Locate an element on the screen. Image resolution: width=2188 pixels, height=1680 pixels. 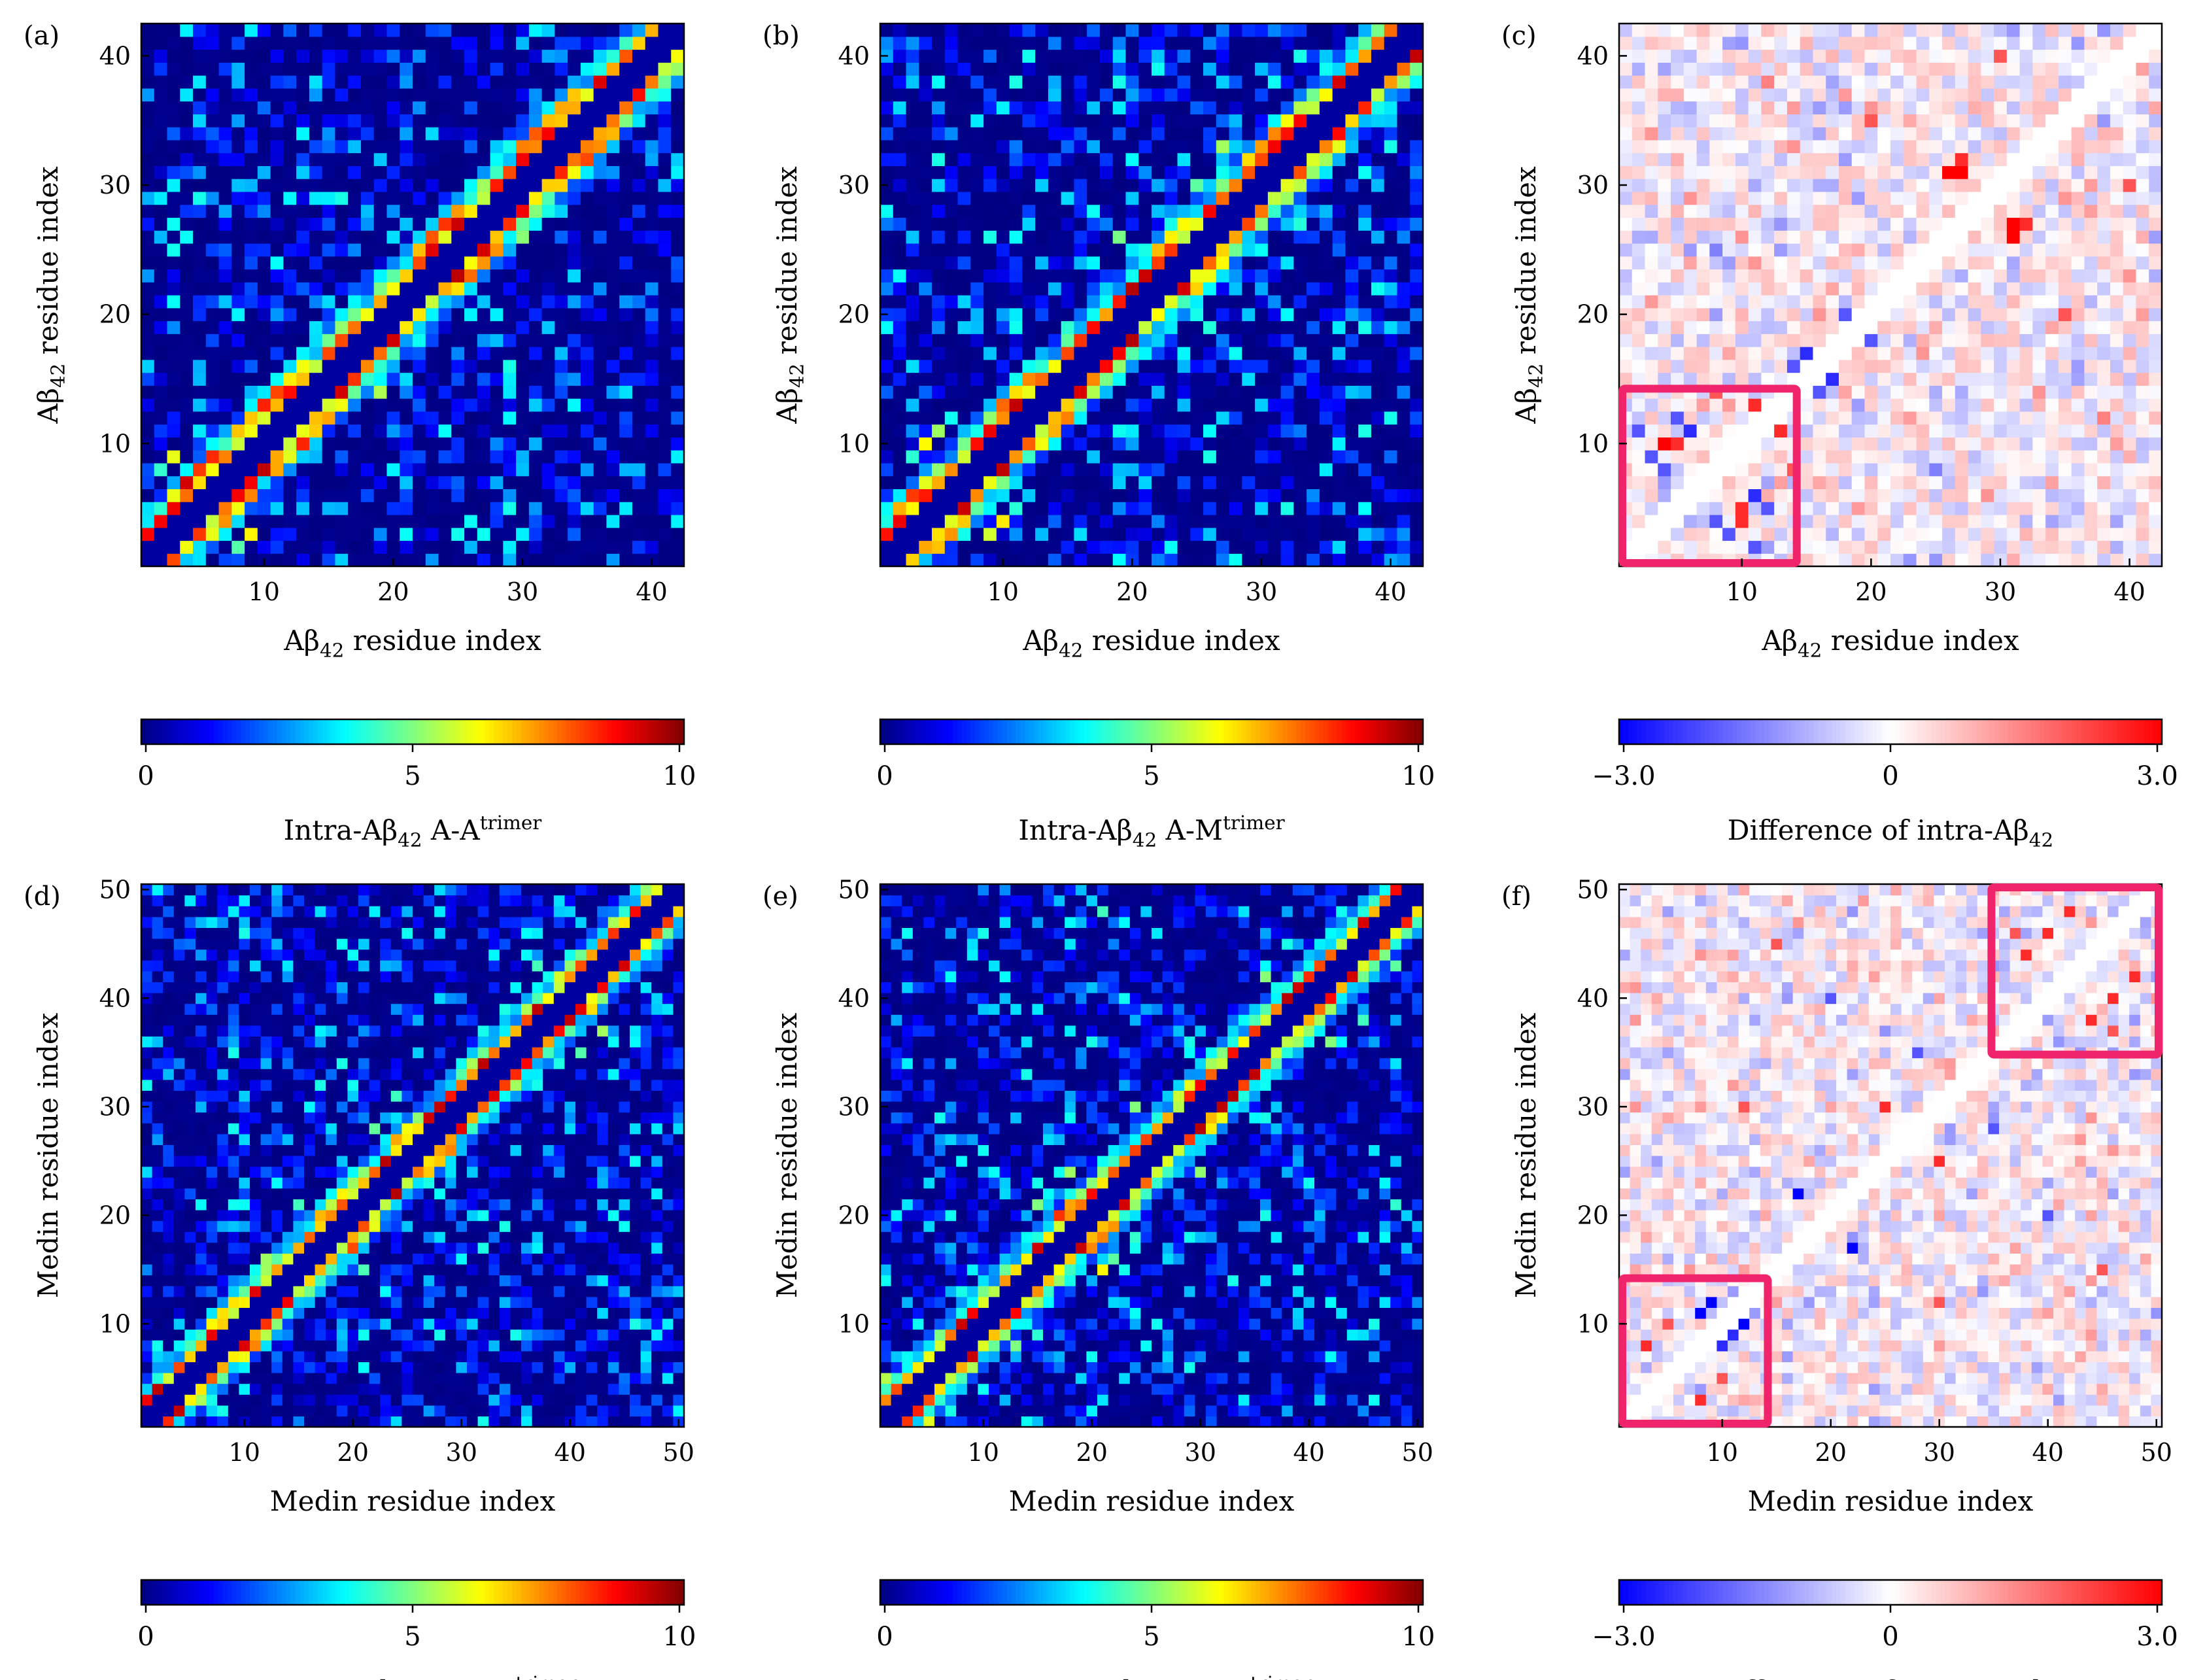
x-tick-label: 40 is located at coordinates (1390, 591).